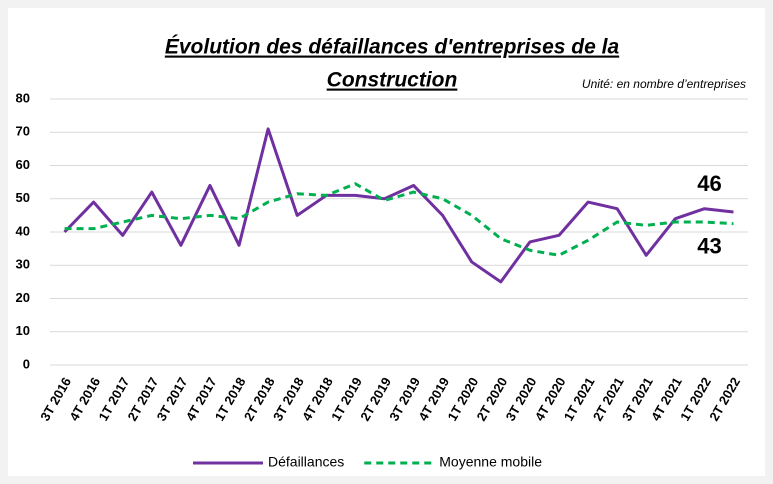  Describe the element at coordinates (23, 97) in the screenshot. I see `y-tick-label: 80` at that location.